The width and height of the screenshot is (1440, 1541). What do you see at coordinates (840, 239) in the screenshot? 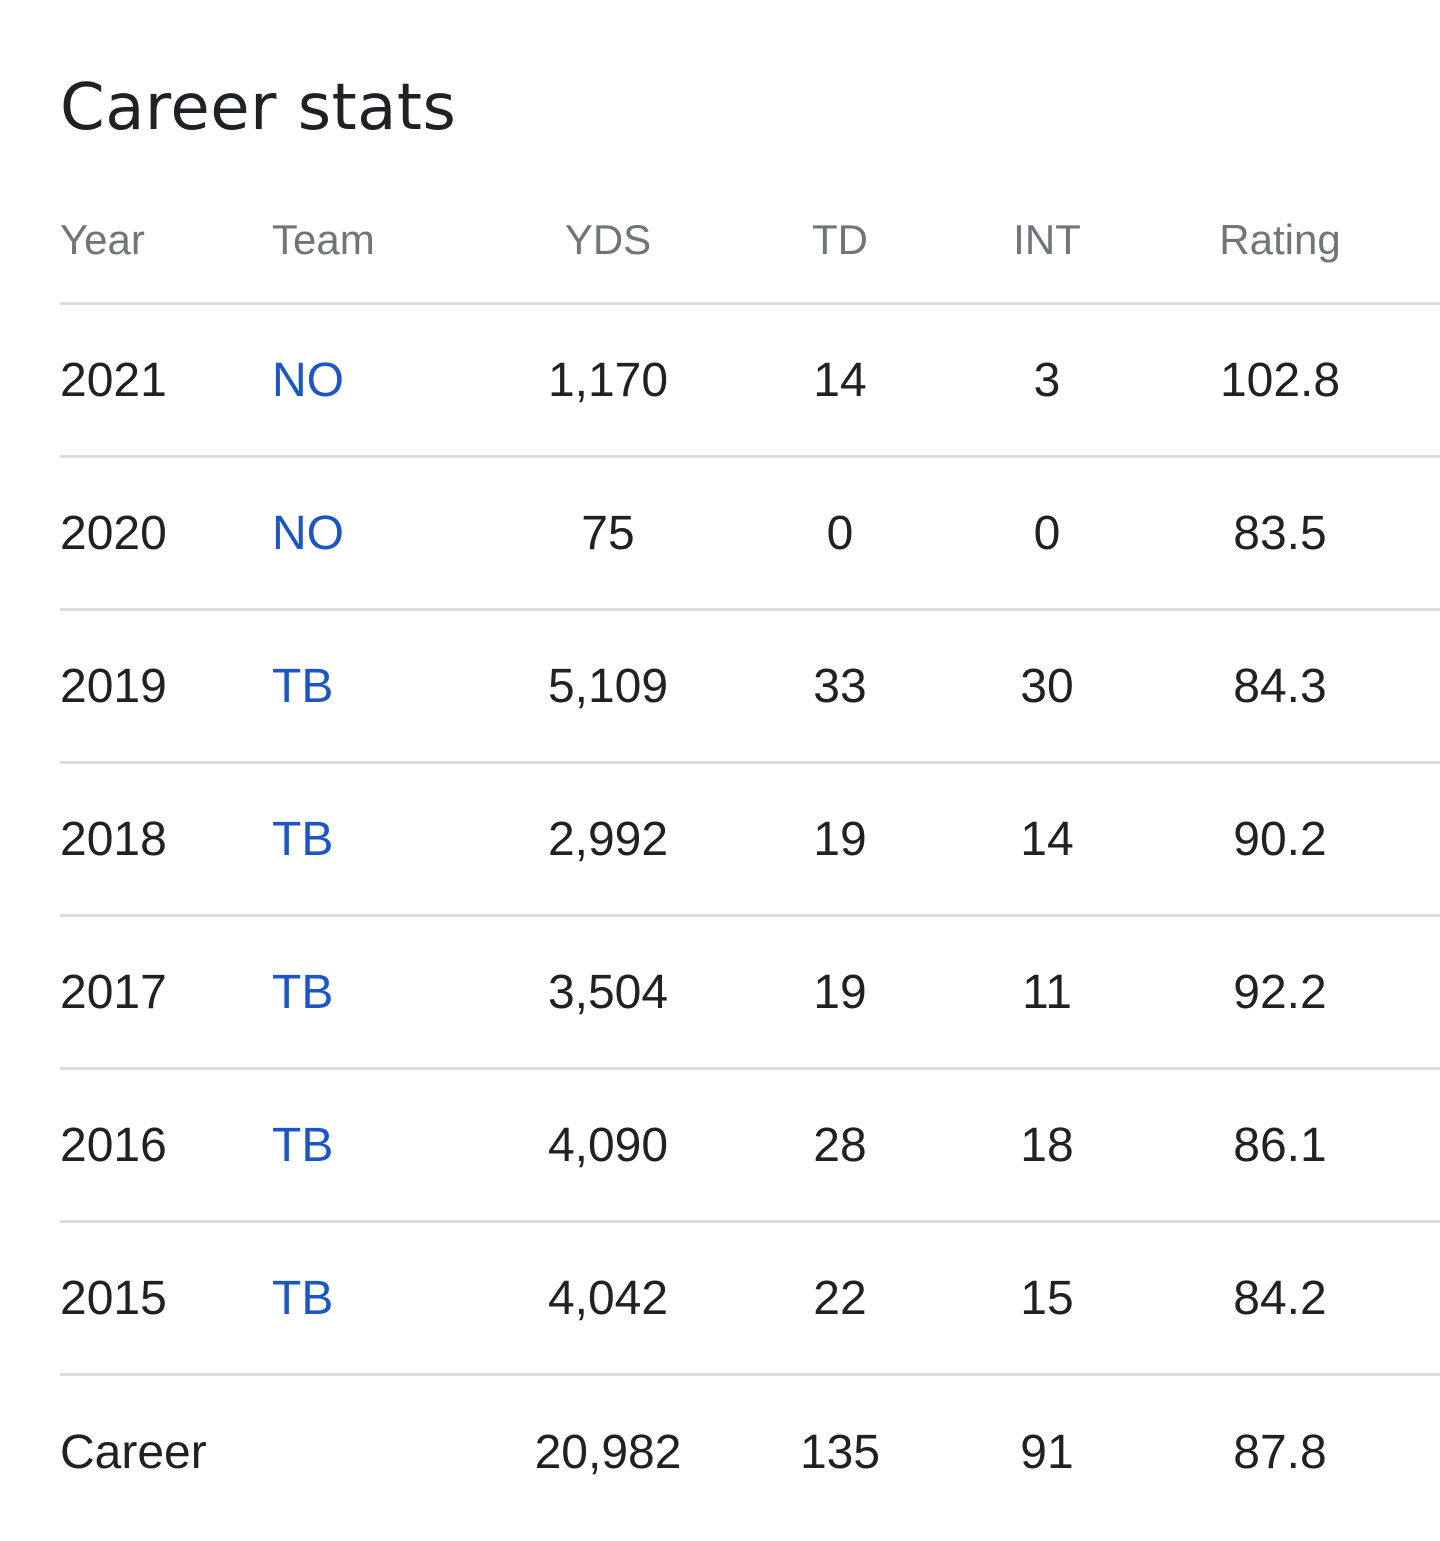
I see `column-header-td: TD` at bounding box center [840, 239].